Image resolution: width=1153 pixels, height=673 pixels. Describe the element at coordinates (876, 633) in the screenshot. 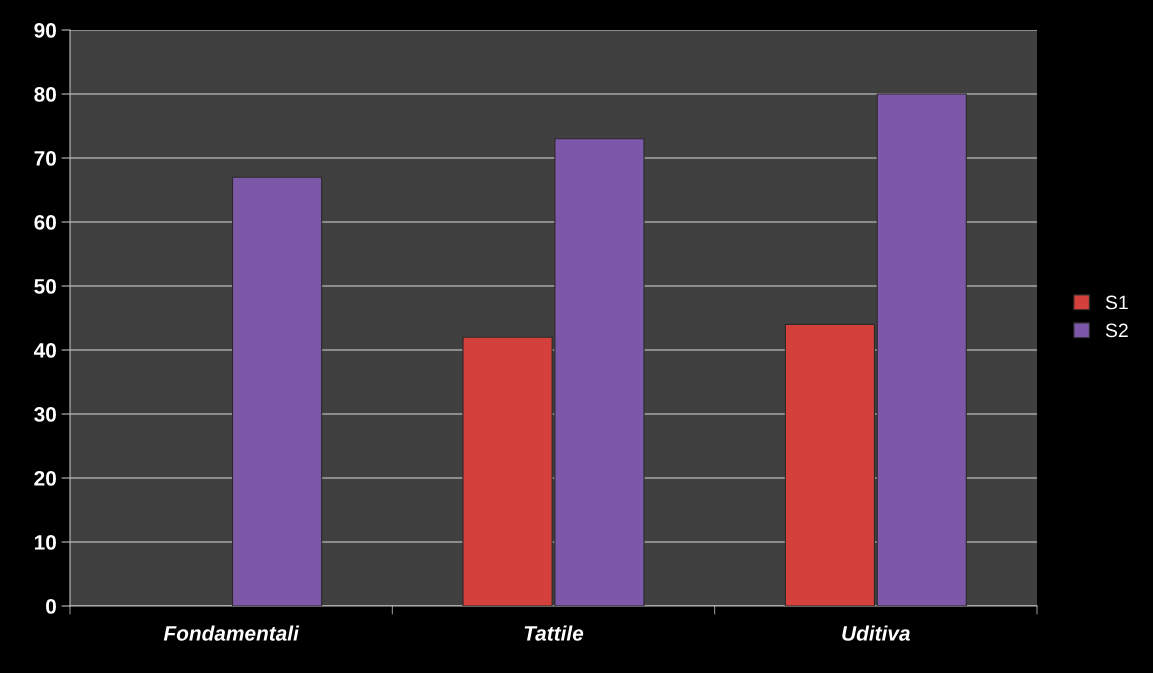

I see `x-tick-label: Uditiva` at that location.